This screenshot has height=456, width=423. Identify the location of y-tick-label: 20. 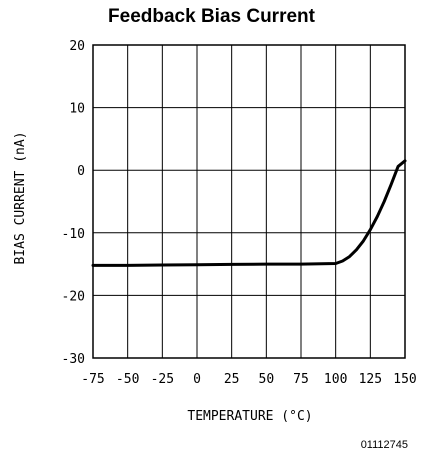
(77, 46).